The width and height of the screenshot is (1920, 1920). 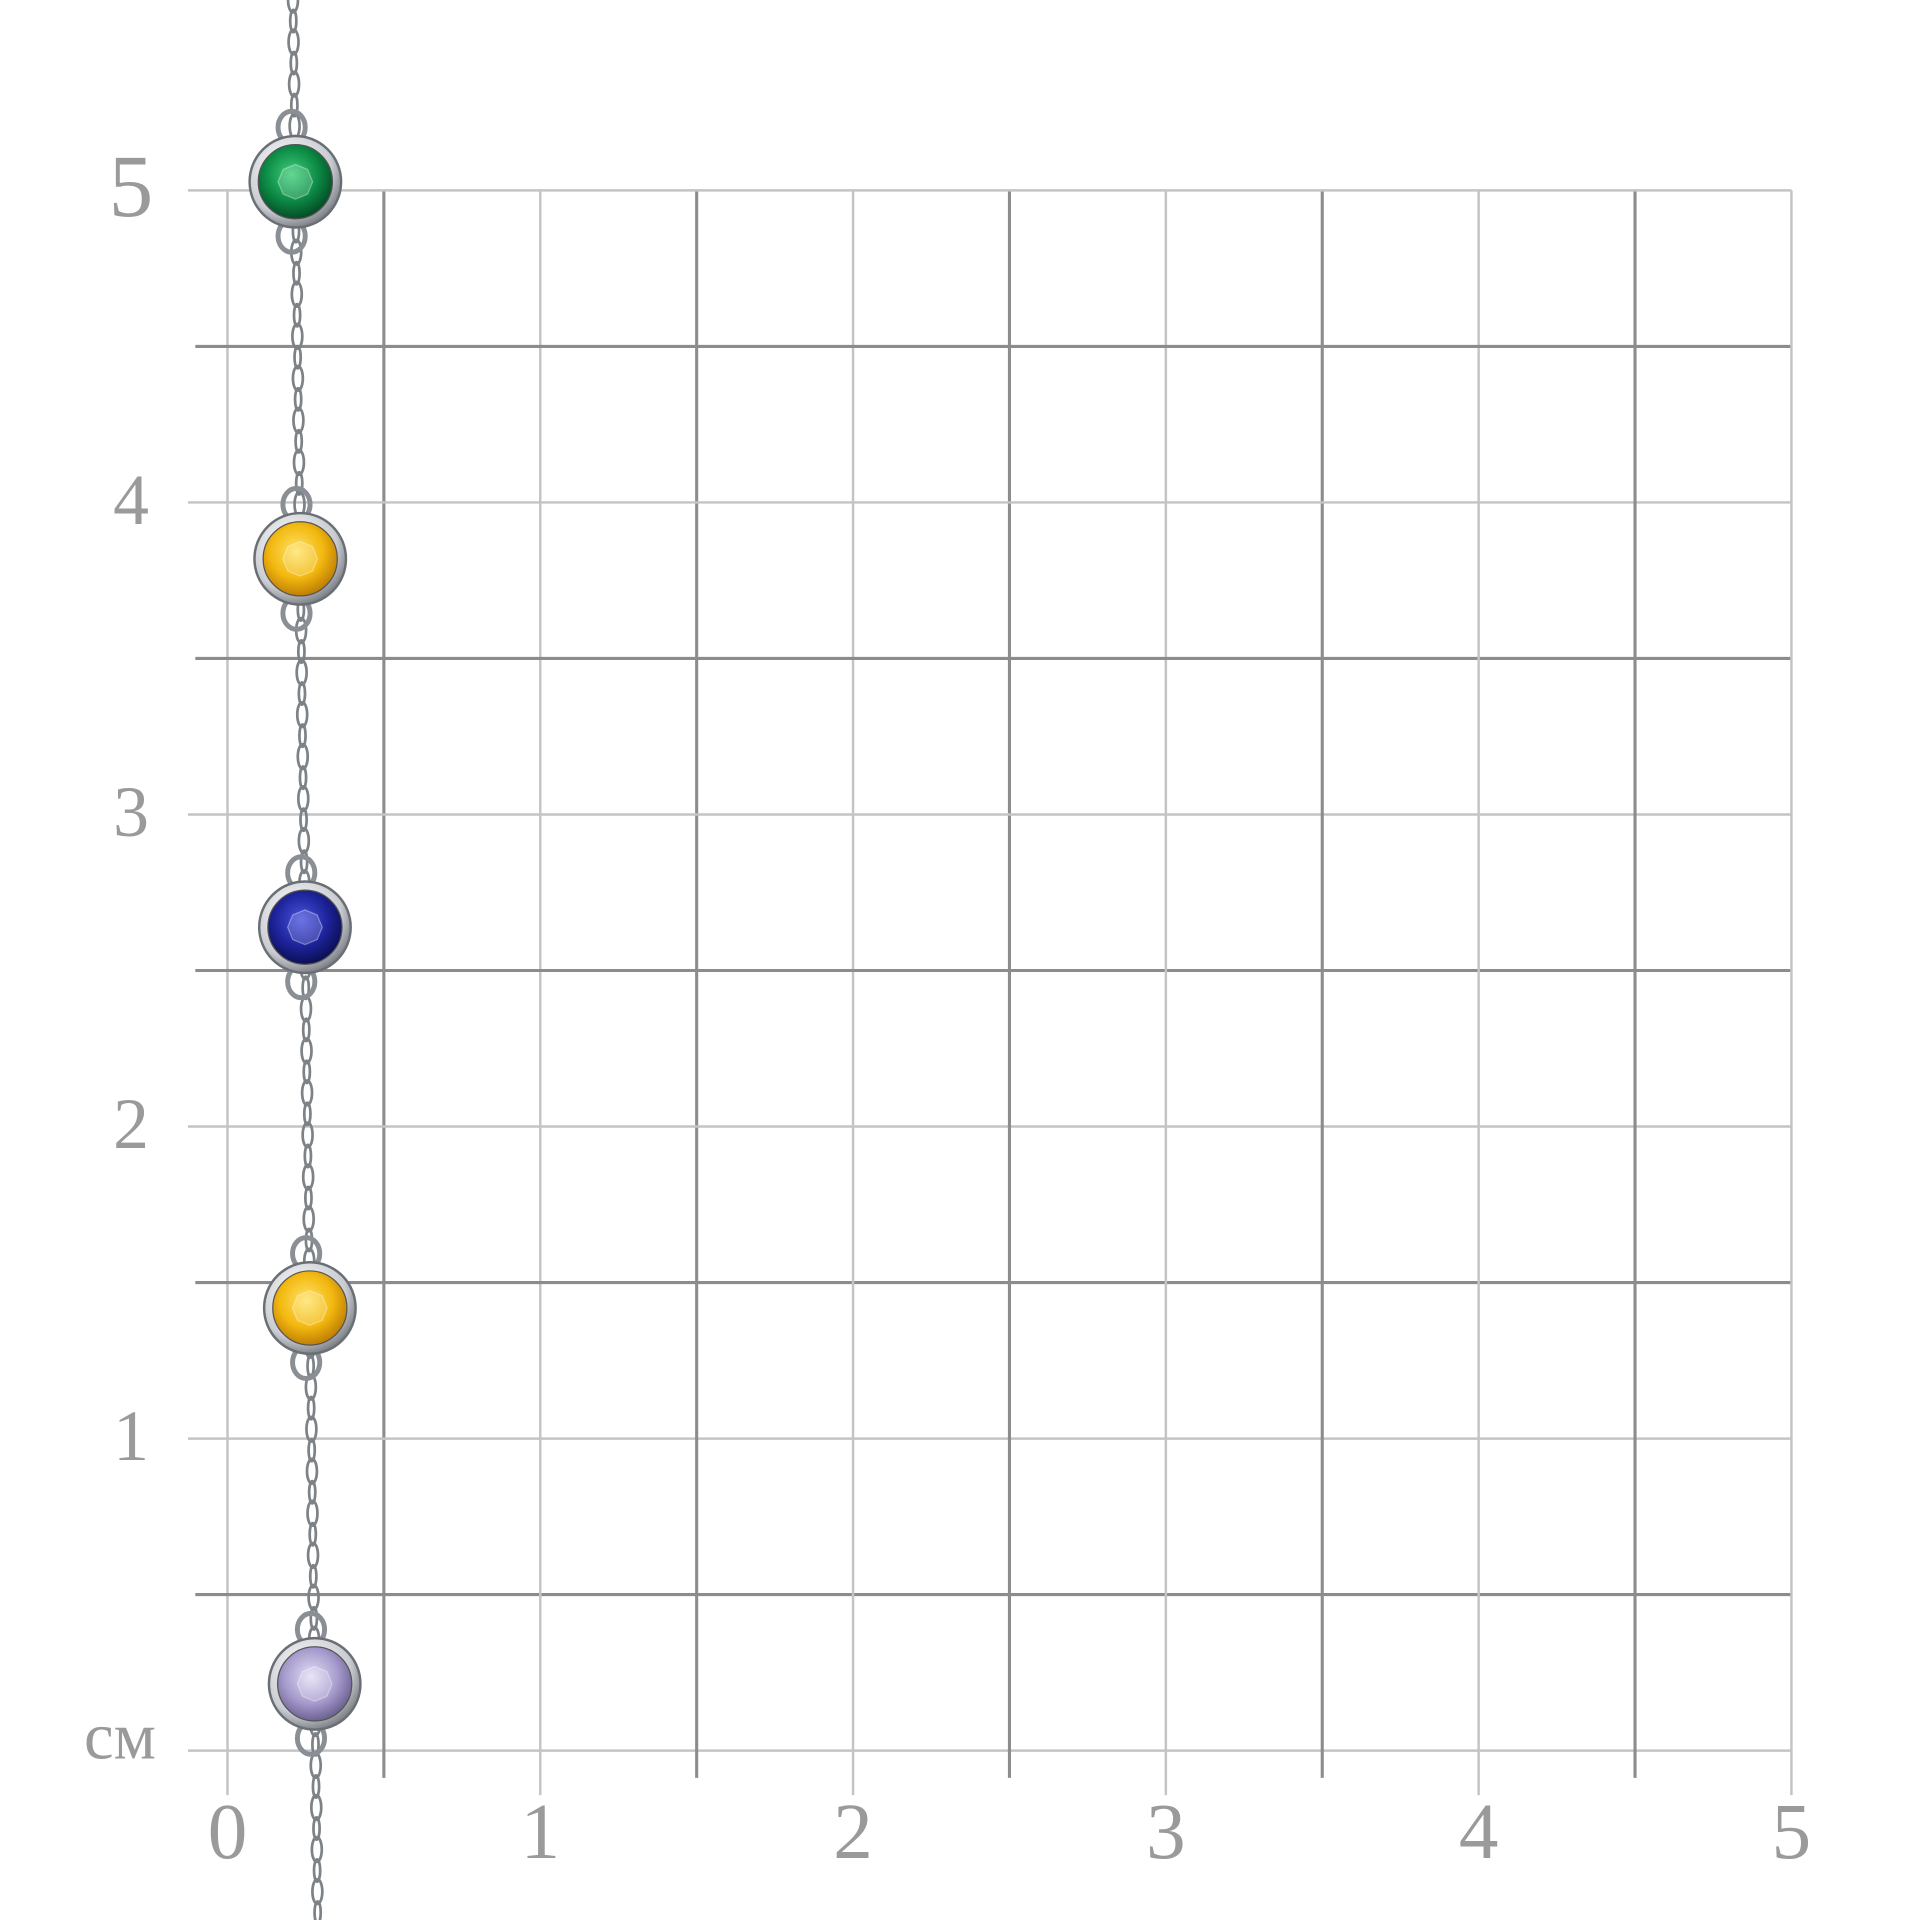 What do you see at coordinates (1166, 1832) in the screenshot?
I see `x-label: 3` at bounding box center [1166, 1832].